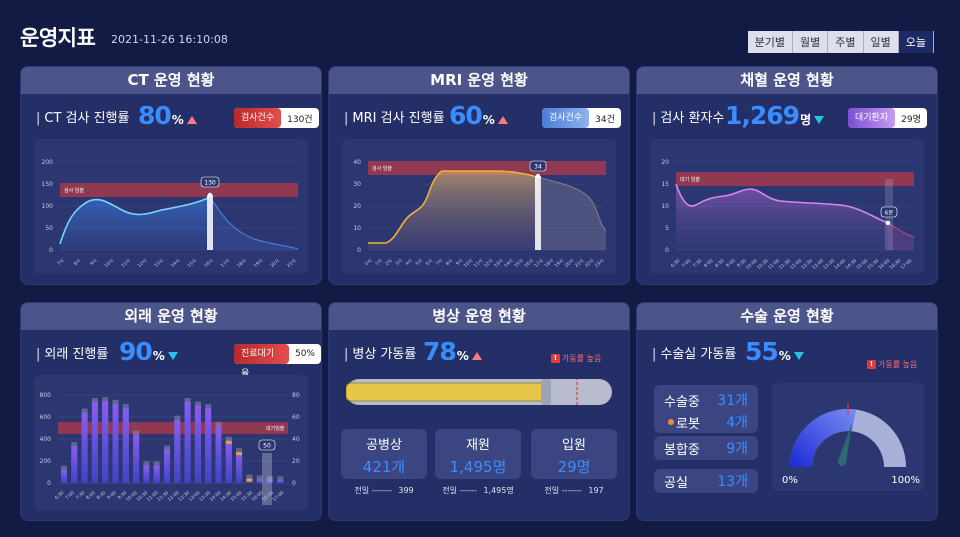 This screenshot has width=960, height=537. I want to click on empty-bed-box: 공병상 421개, so click(384, 454).